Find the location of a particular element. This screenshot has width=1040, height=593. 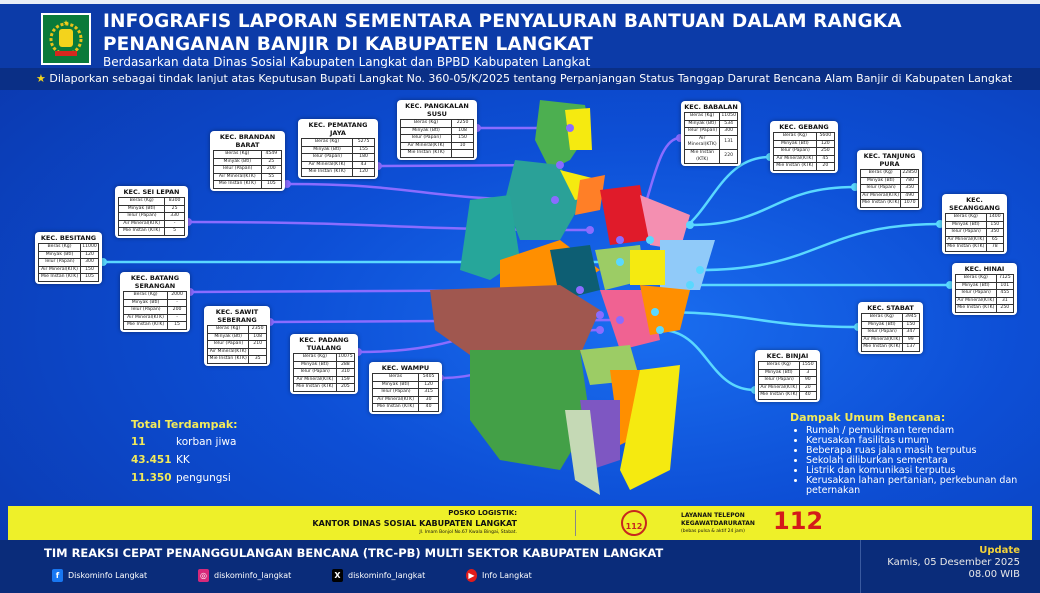

aid-value: 31 is located at coordinates (1005, 301).